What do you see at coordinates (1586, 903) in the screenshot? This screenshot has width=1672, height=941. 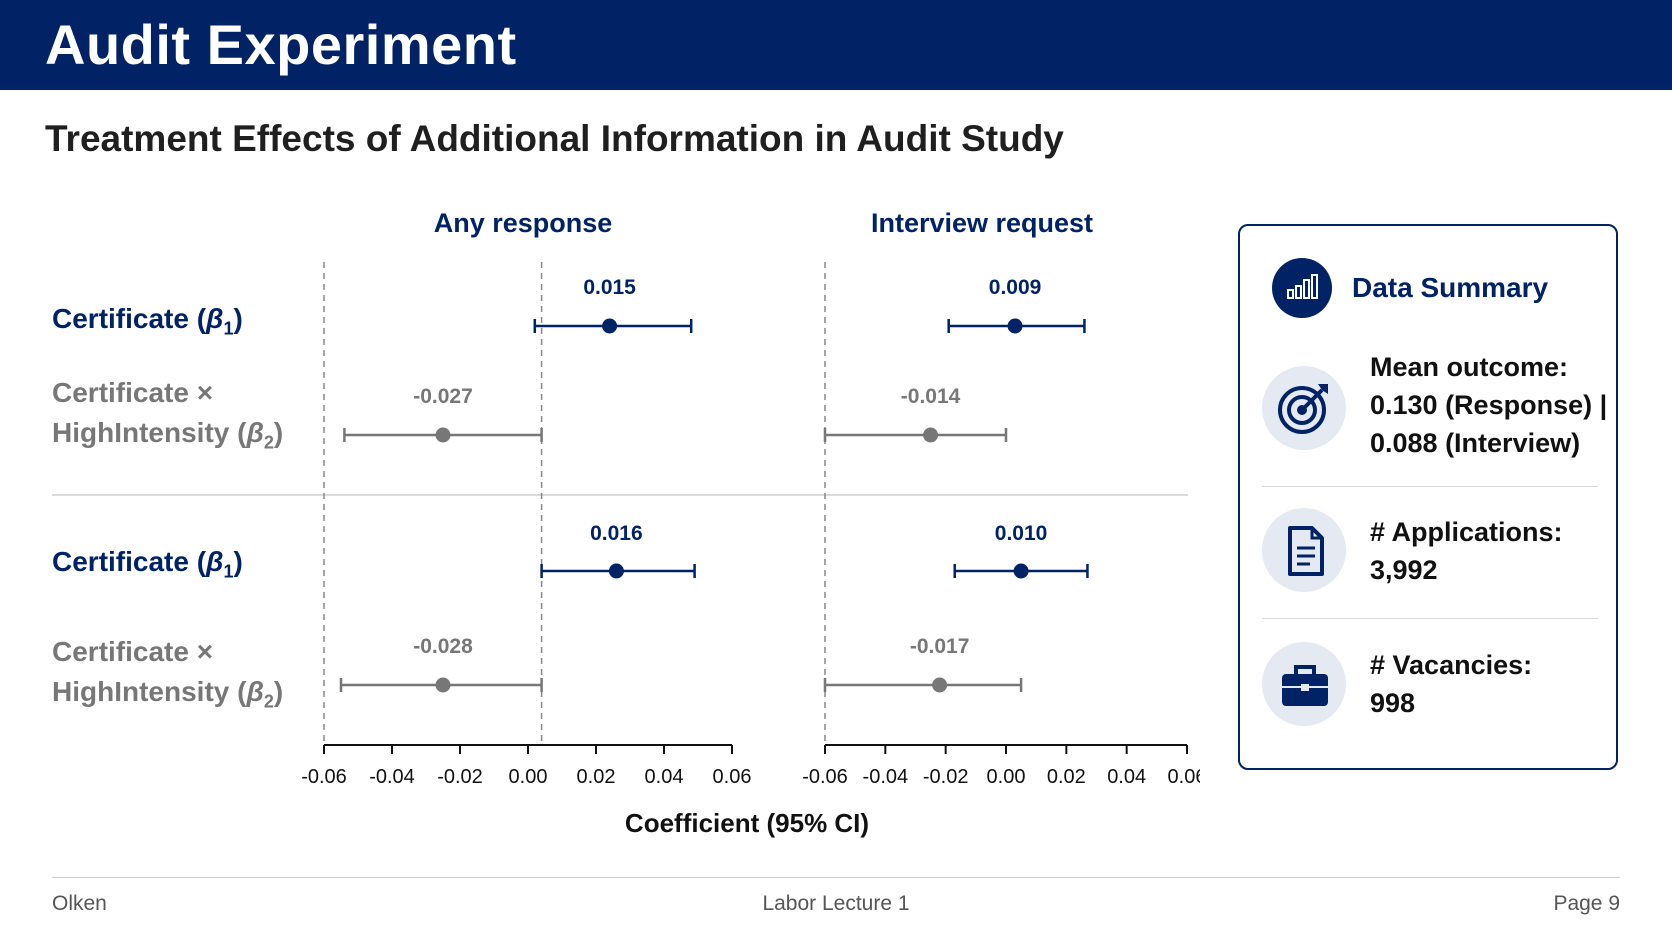 I see `footer-page-number: Page 9` at bounding box center [1586, 903].